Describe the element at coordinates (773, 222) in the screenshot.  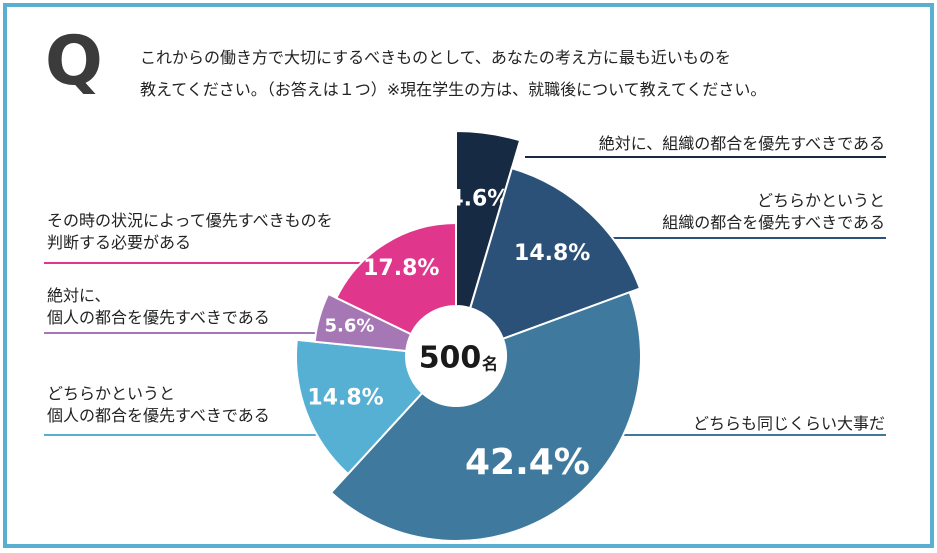
I see `legend-label-1-line-2: 組織の都合を優先すべきである` at that location.